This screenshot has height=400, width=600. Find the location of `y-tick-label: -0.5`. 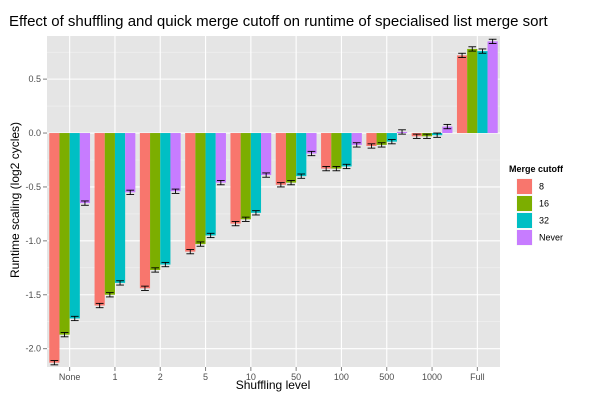

y-tick-label: -0.5 is located at coordinates (33, 187).